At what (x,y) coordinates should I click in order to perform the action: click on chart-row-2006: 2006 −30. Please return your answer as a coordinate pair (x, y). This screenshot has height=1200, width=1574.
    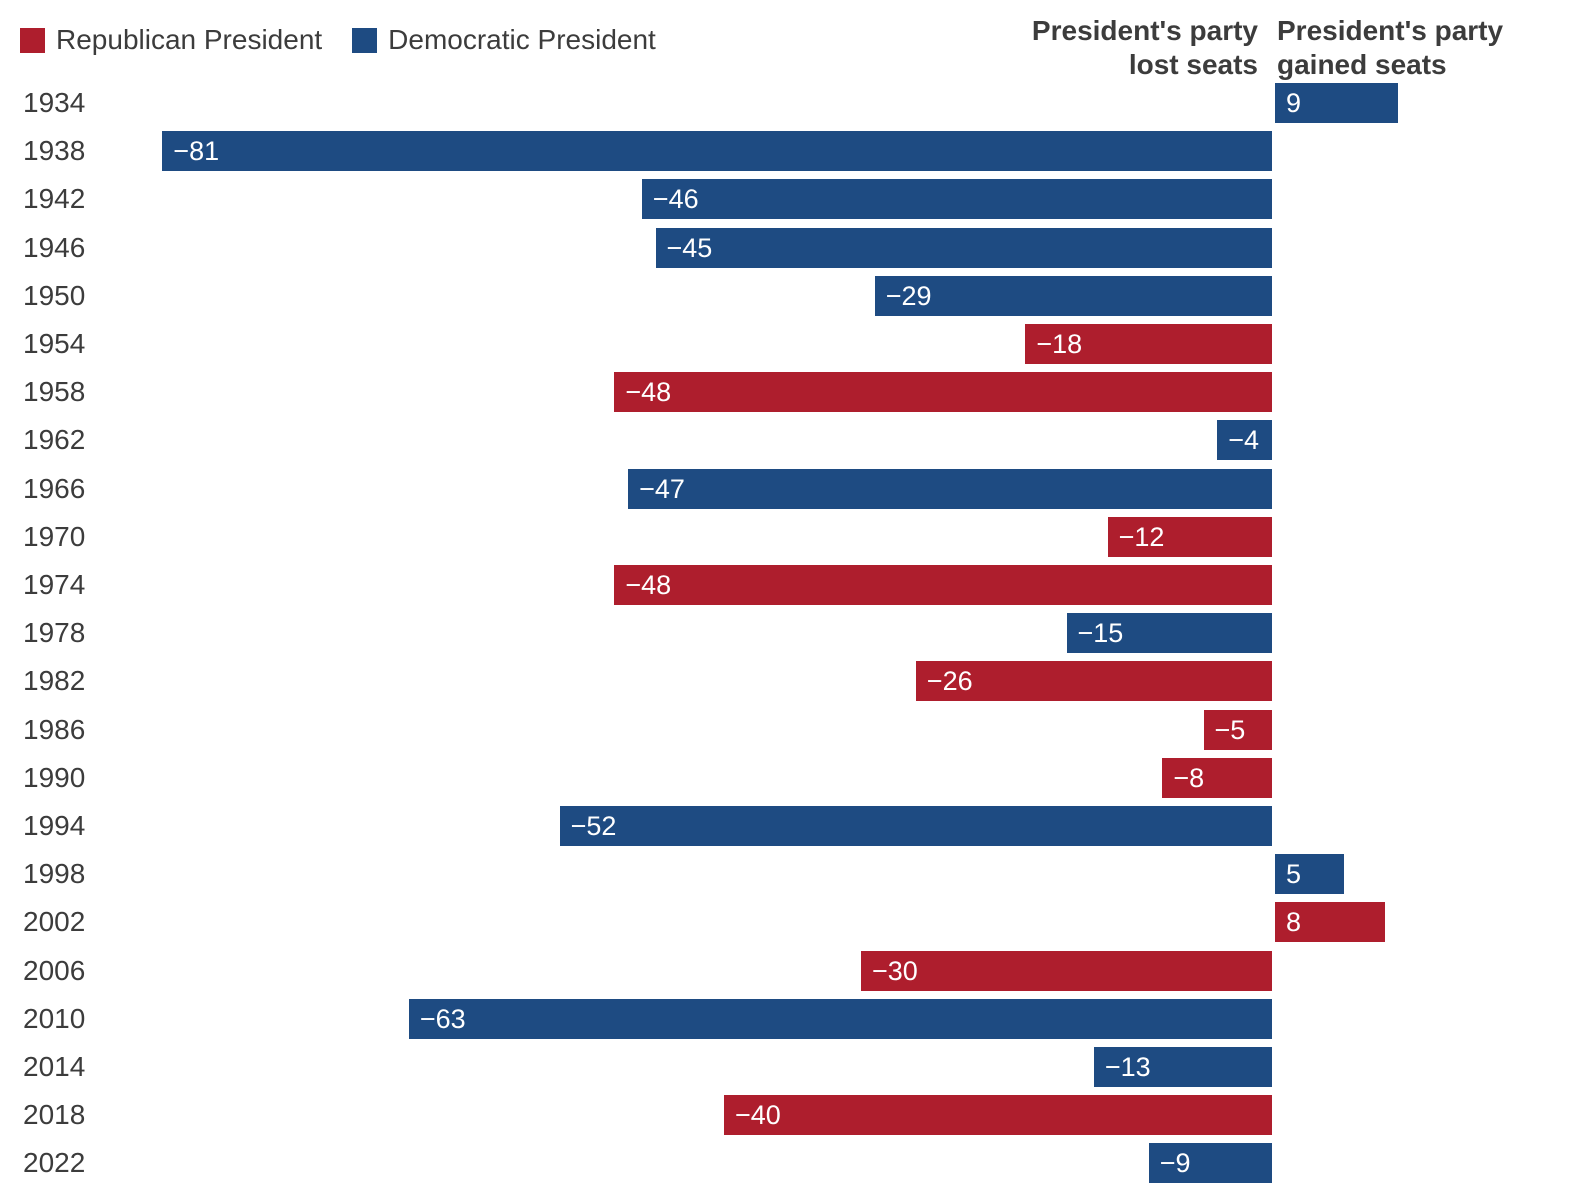
    Looking at the image, I should click on (787, 971).